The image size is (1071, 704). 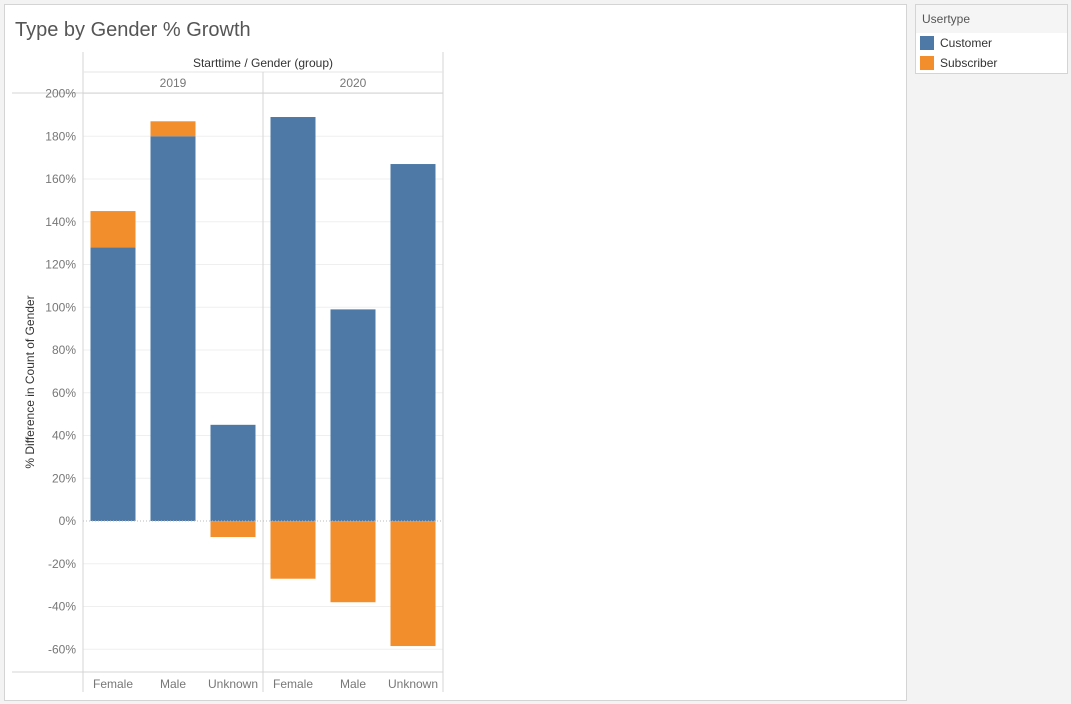 What do you see at coordinates (413, 584) in the screenshot?
I see `bar-2020-unknown-subscriber` at bounding box center [413, 584].